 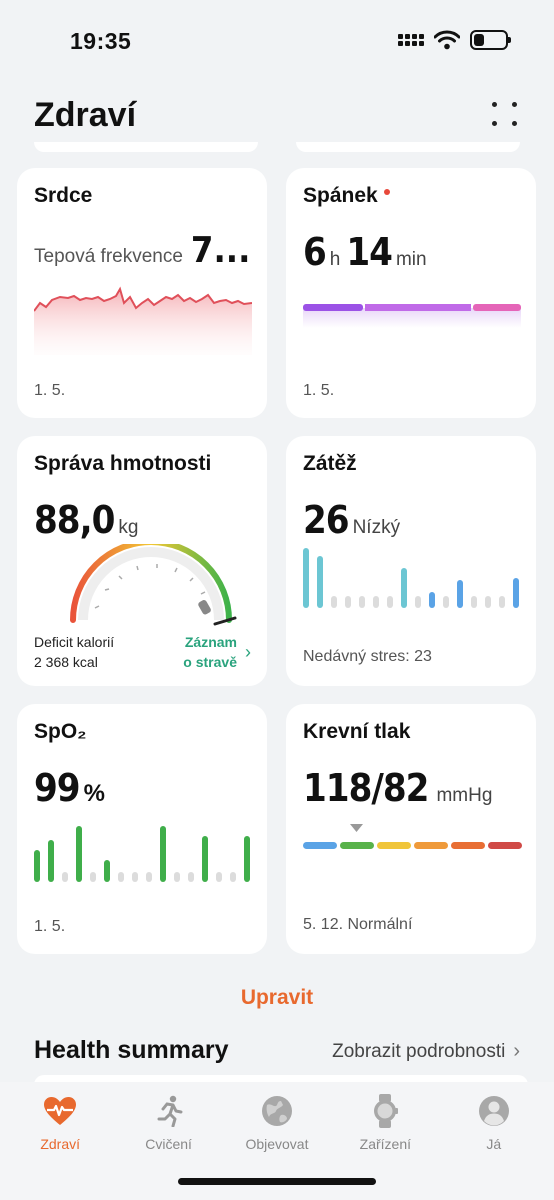 What do you see at coordinates (412, 836) in the screenshot?
I see `bp-range-bar` at bounding box center [412, 836].